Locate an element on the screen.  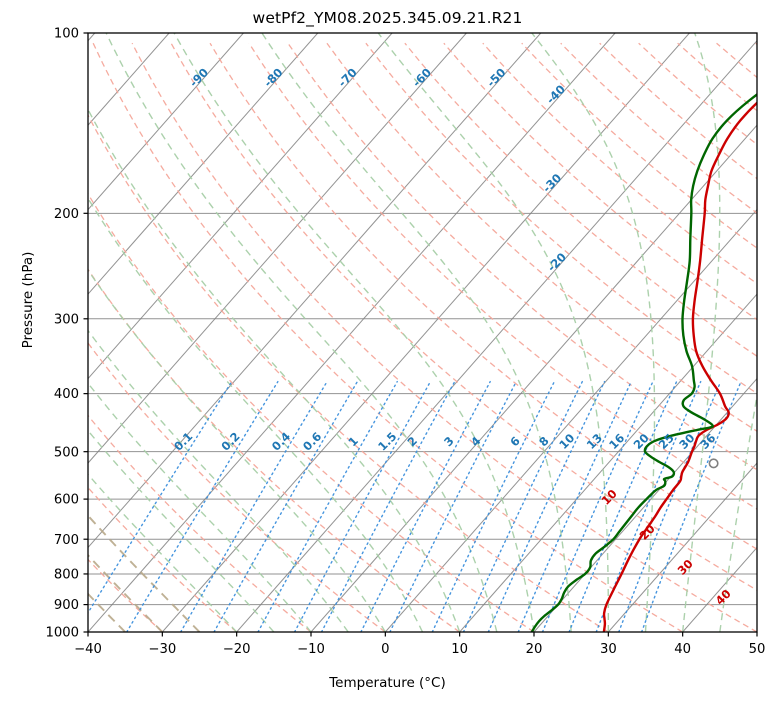
y-tick-label: 300 is located at coordinates (66, 319).